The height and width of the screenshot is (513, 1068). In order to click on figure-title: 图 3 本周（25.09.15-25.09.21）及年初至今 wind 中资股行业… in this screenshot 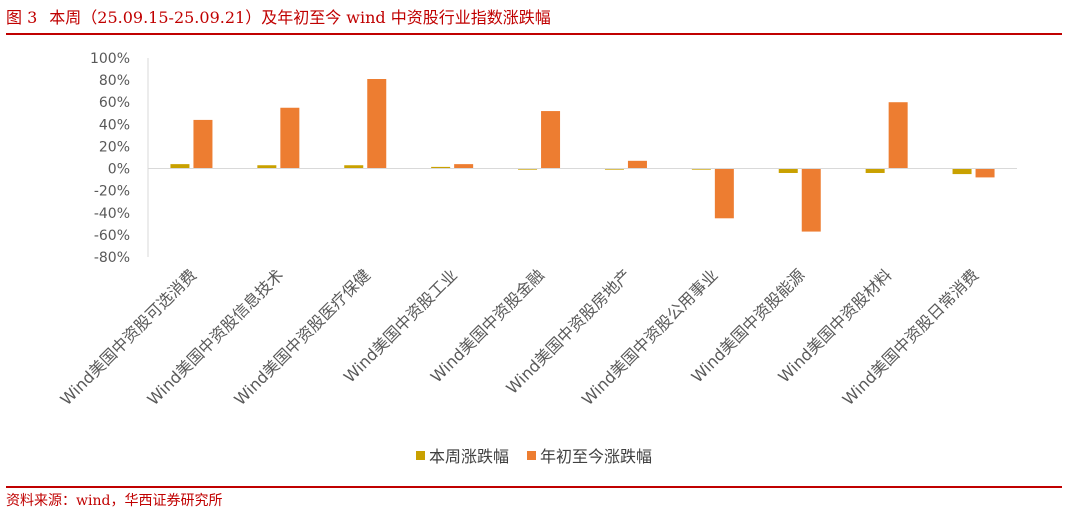, I will do `click(278, 16)`.